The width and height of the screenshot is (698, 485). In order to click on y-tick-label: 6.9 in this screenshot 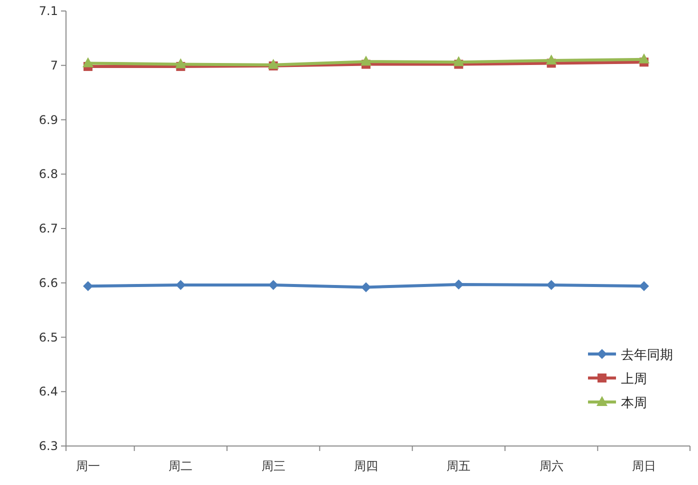, I will do `click(48, 119)`.